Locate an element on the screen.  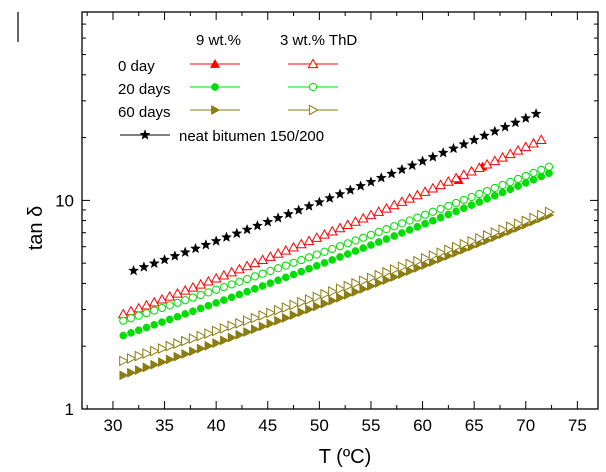
y-tick-label: 1 is located at coordinates (69, 409).